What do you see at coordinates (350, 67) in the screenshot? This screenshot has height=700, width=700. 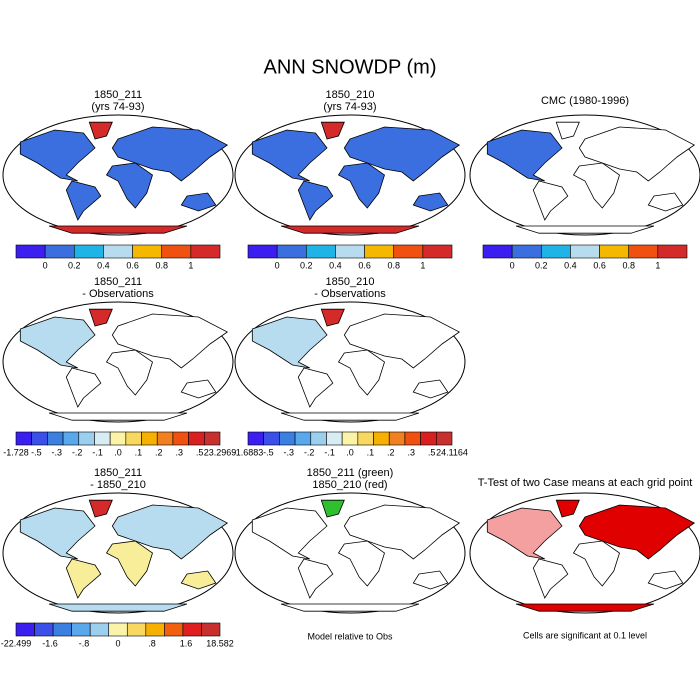 I see `figure-title: ANN SNOWDP (m)` at bounding box center [350, 67].